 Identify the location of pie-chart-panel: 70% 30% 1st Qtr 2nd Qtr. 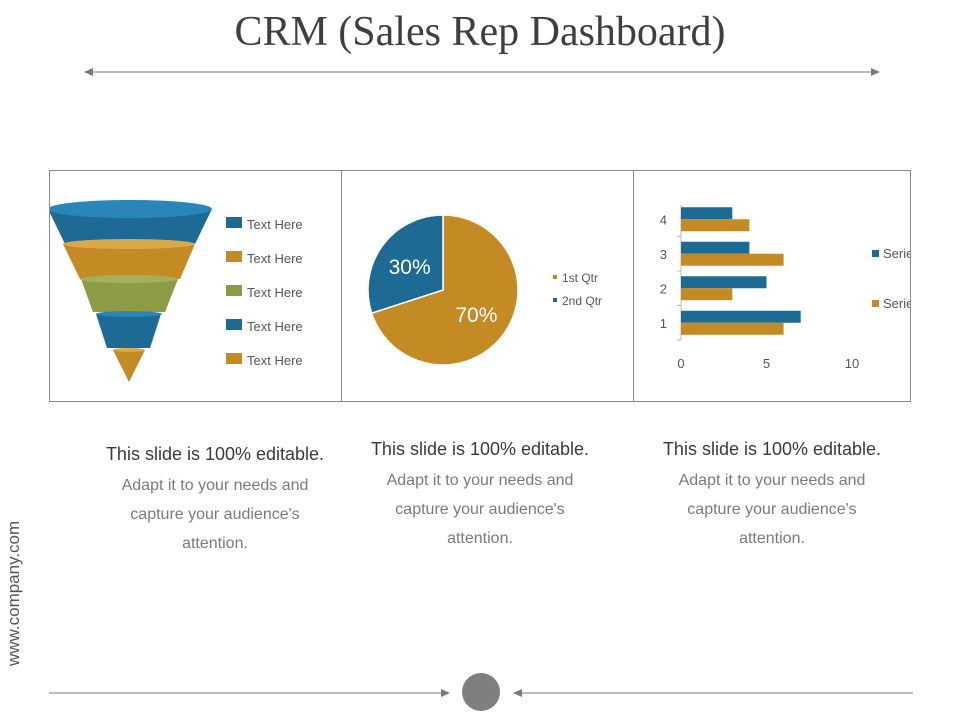
(484, 290).